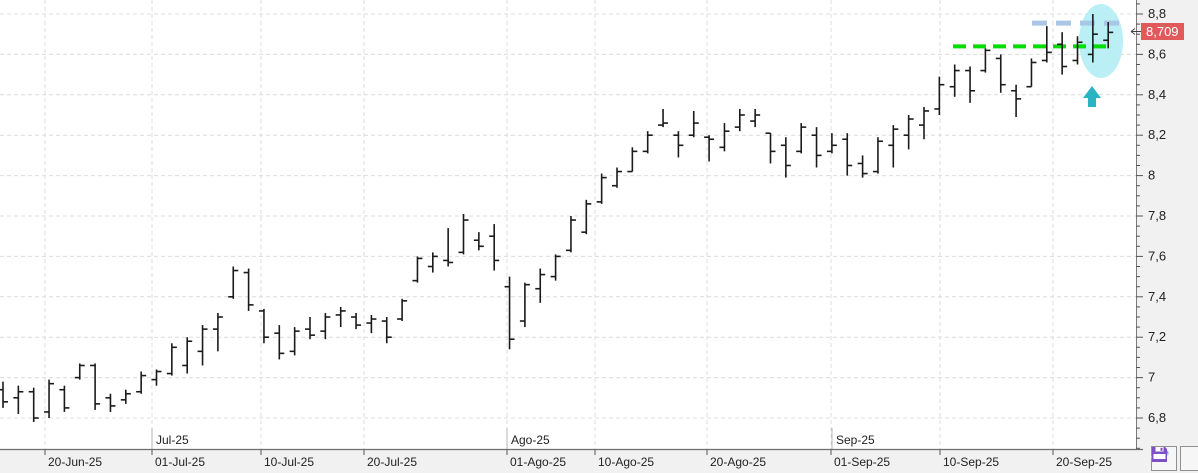  I want to click on y-axis-label: 6,8, so click(1157, 417).